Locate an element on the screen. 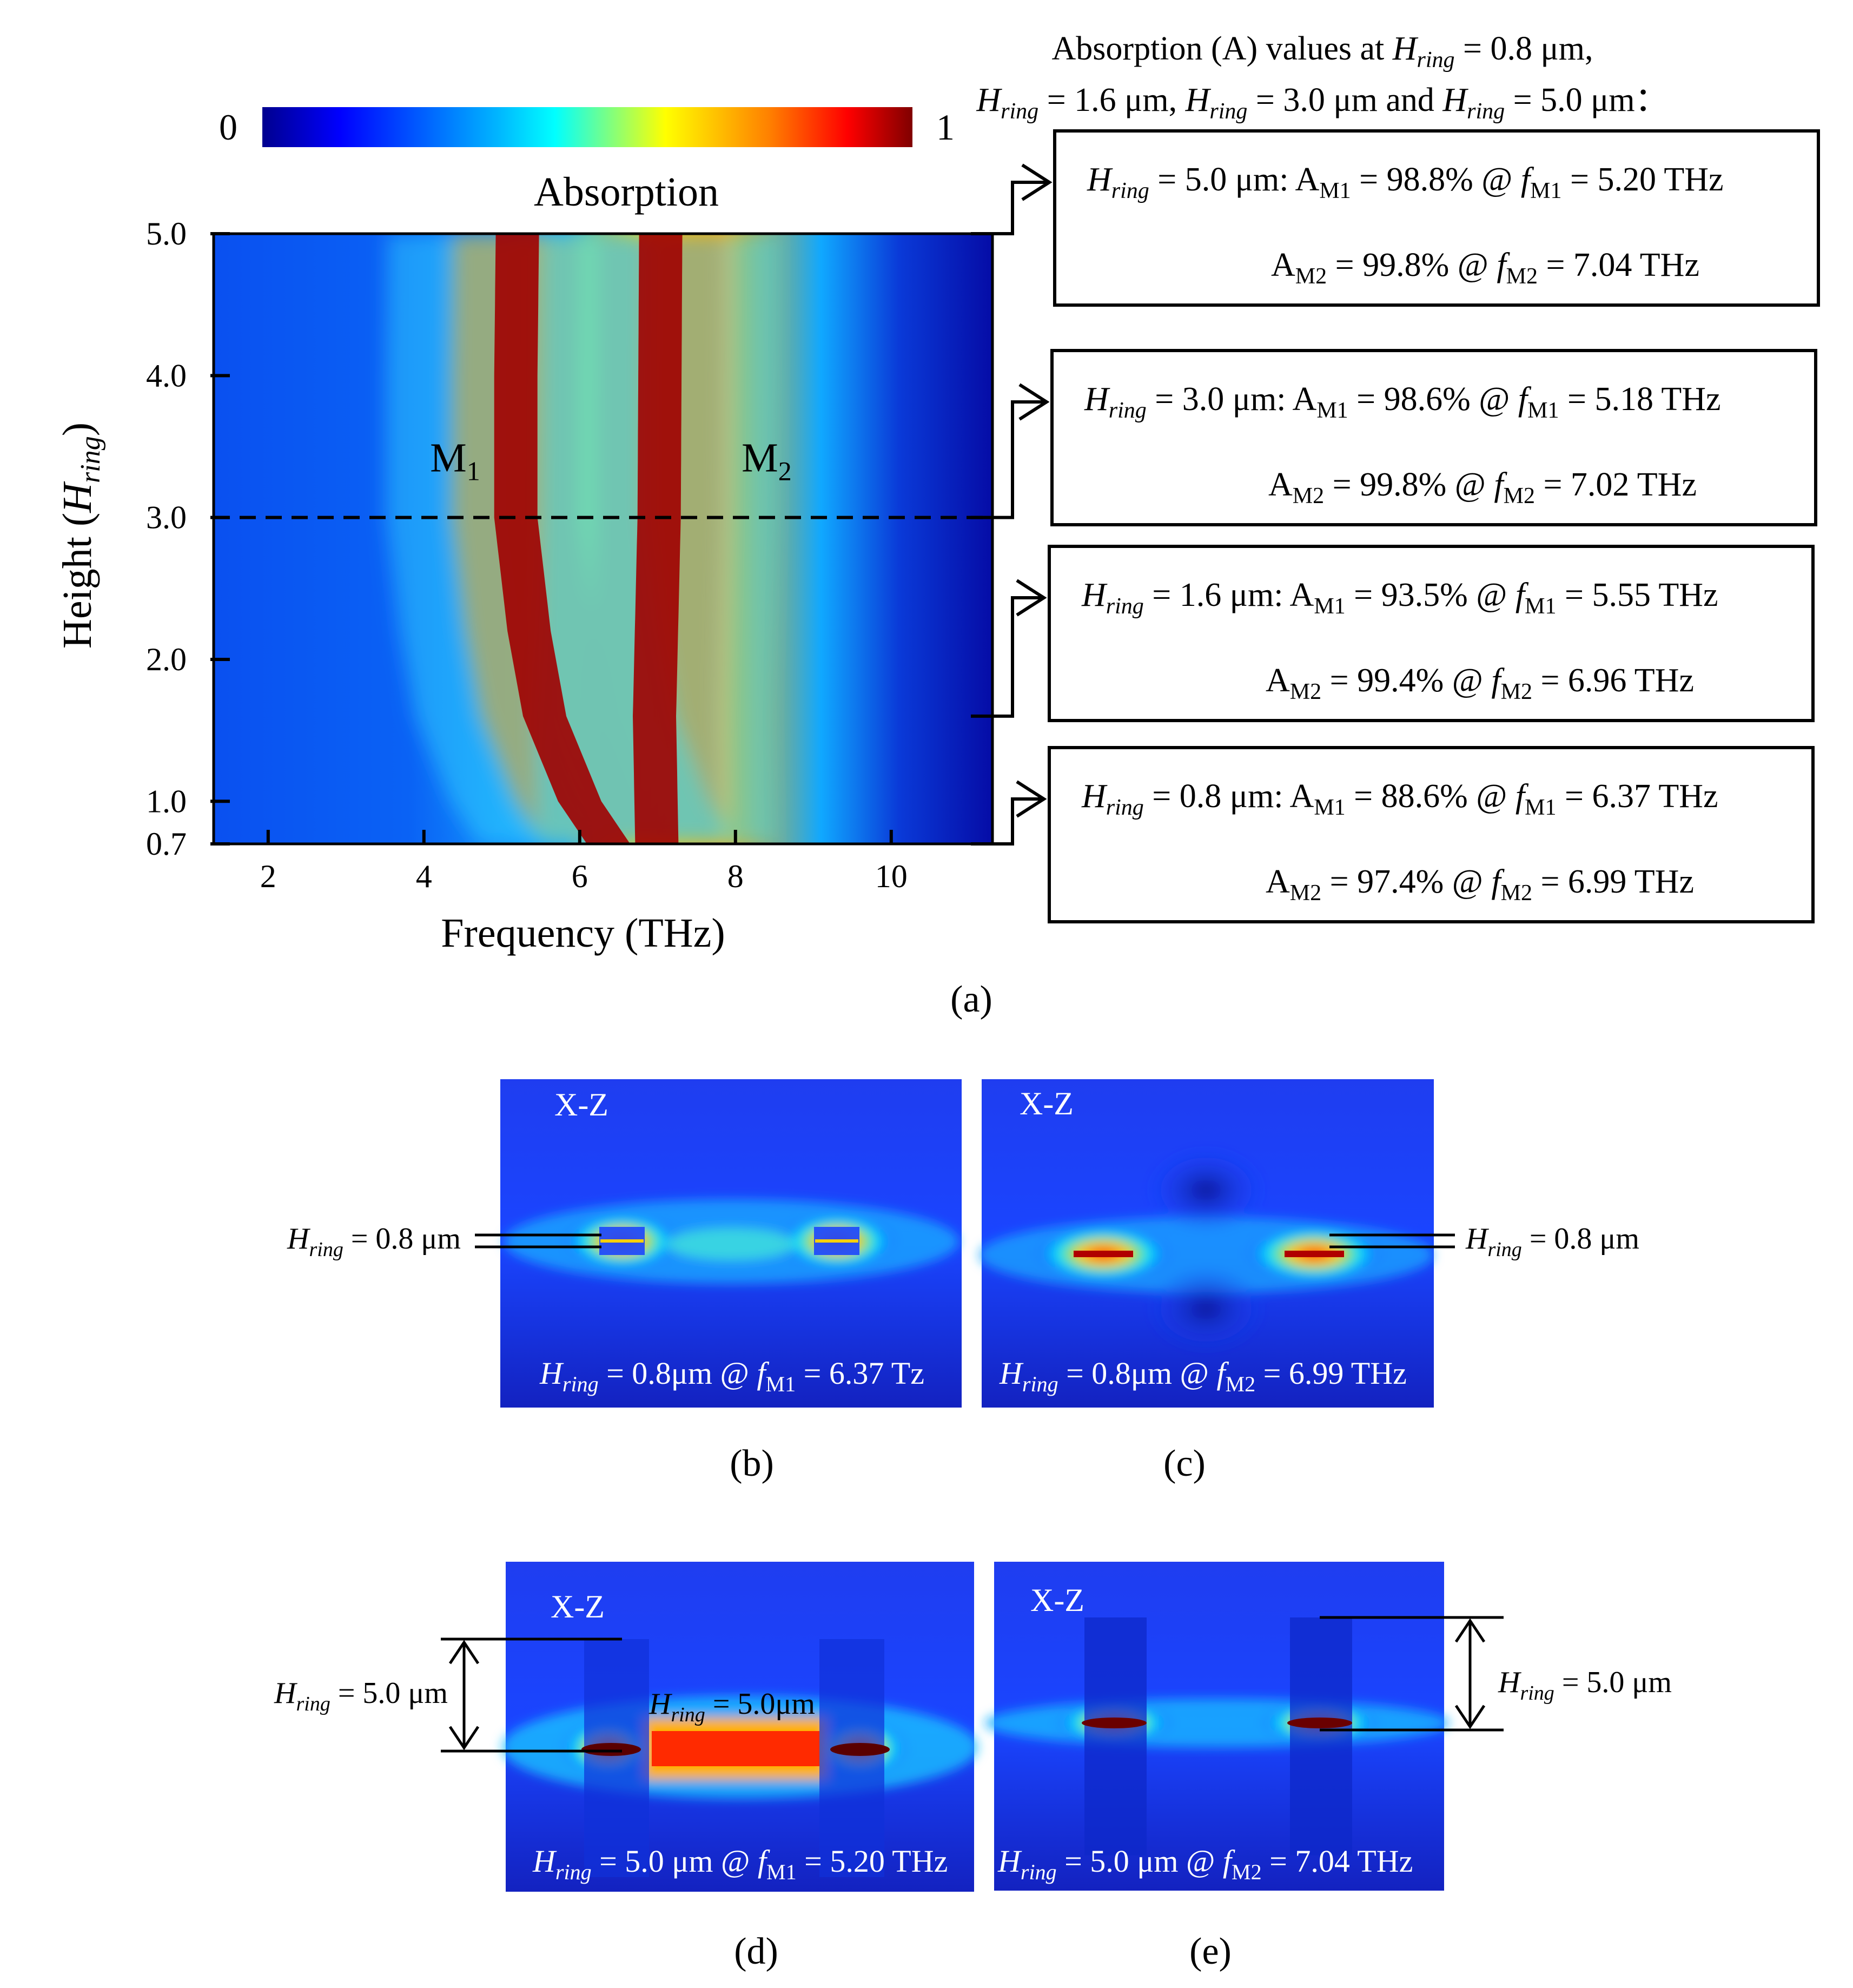  box-m2-A: A is located at coordinates (1283, 265).